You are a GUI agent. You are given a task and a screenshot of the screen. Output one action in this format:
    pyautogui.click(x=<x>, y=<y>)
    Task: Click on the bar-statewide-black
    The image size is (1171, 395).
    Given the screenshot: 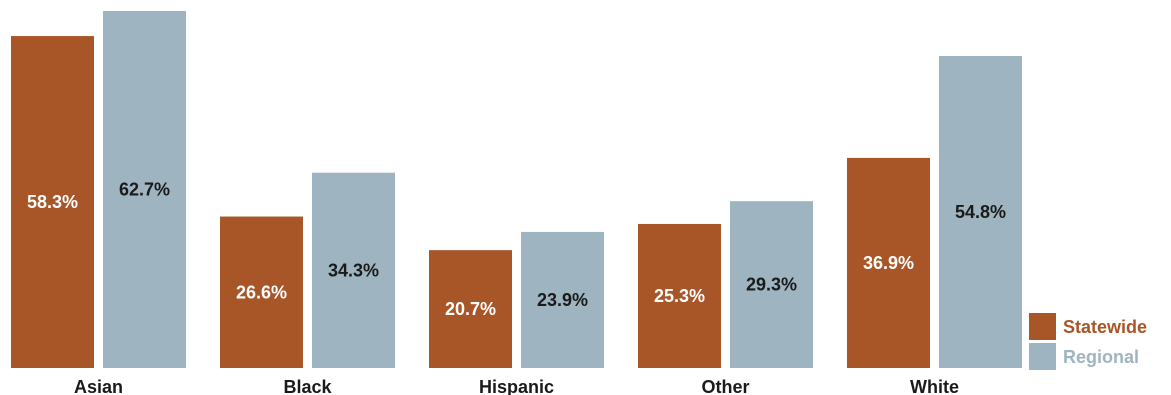 What is the action you would take?
    pyautogui.click(x=261, y=292)
    